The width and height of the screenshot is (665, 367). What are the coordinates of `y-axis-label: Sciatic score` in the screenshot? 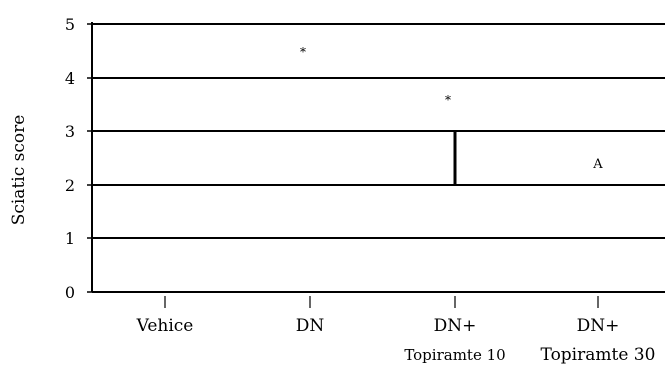 It's located at (19, 170).